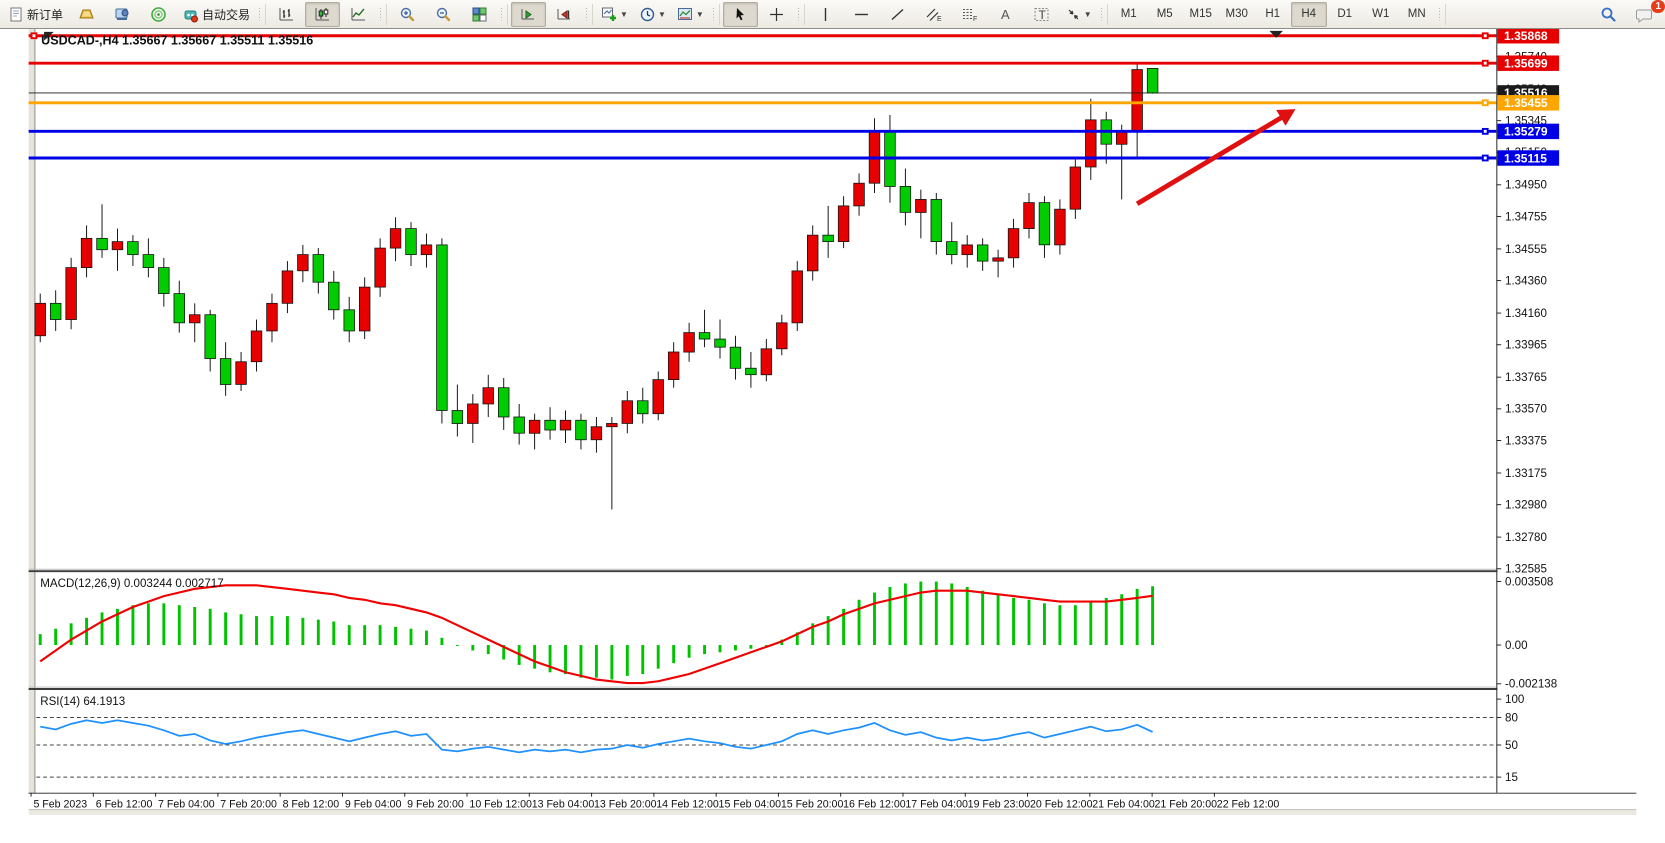  I want to click on candlestick-chart-icon, so click(322, 13).